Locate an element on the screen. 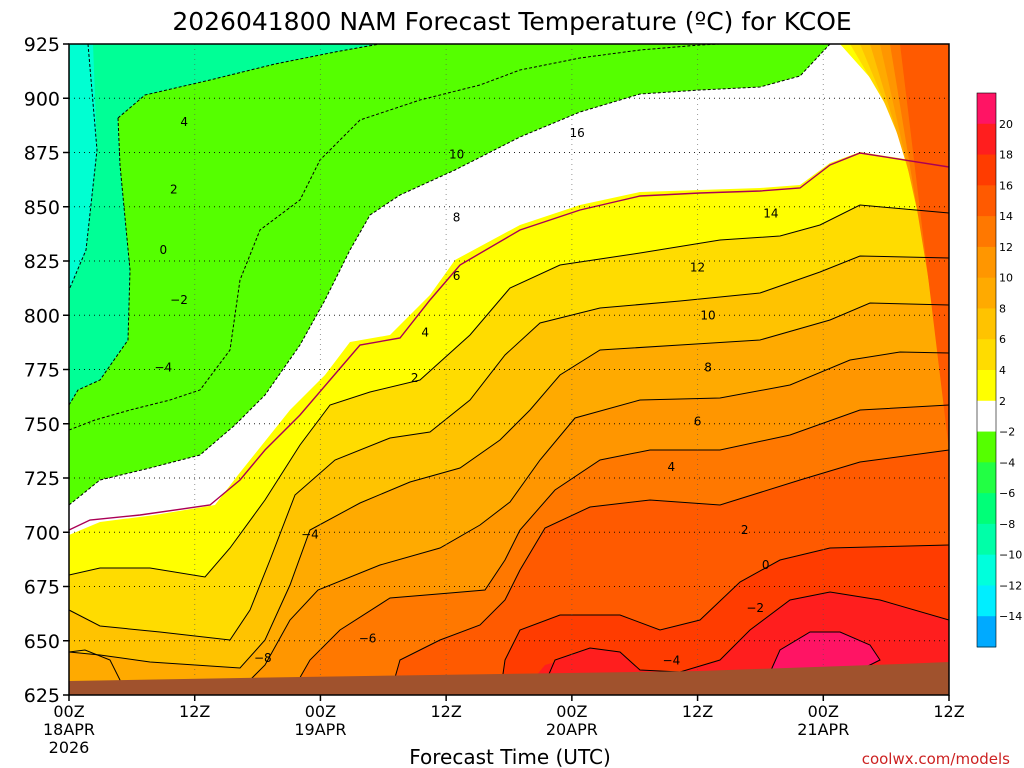 The image size is (1024, 768). colorbar-label: −6 is located at coordinates (1007, 493).